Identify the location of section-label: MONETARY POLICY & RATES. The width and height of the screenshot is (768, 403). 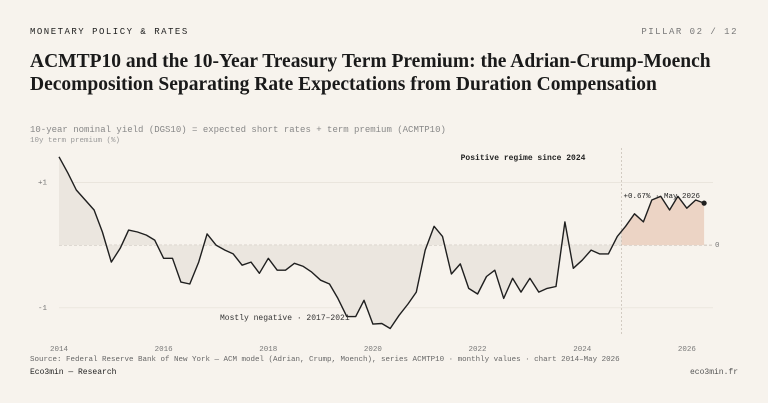
(109, 32).